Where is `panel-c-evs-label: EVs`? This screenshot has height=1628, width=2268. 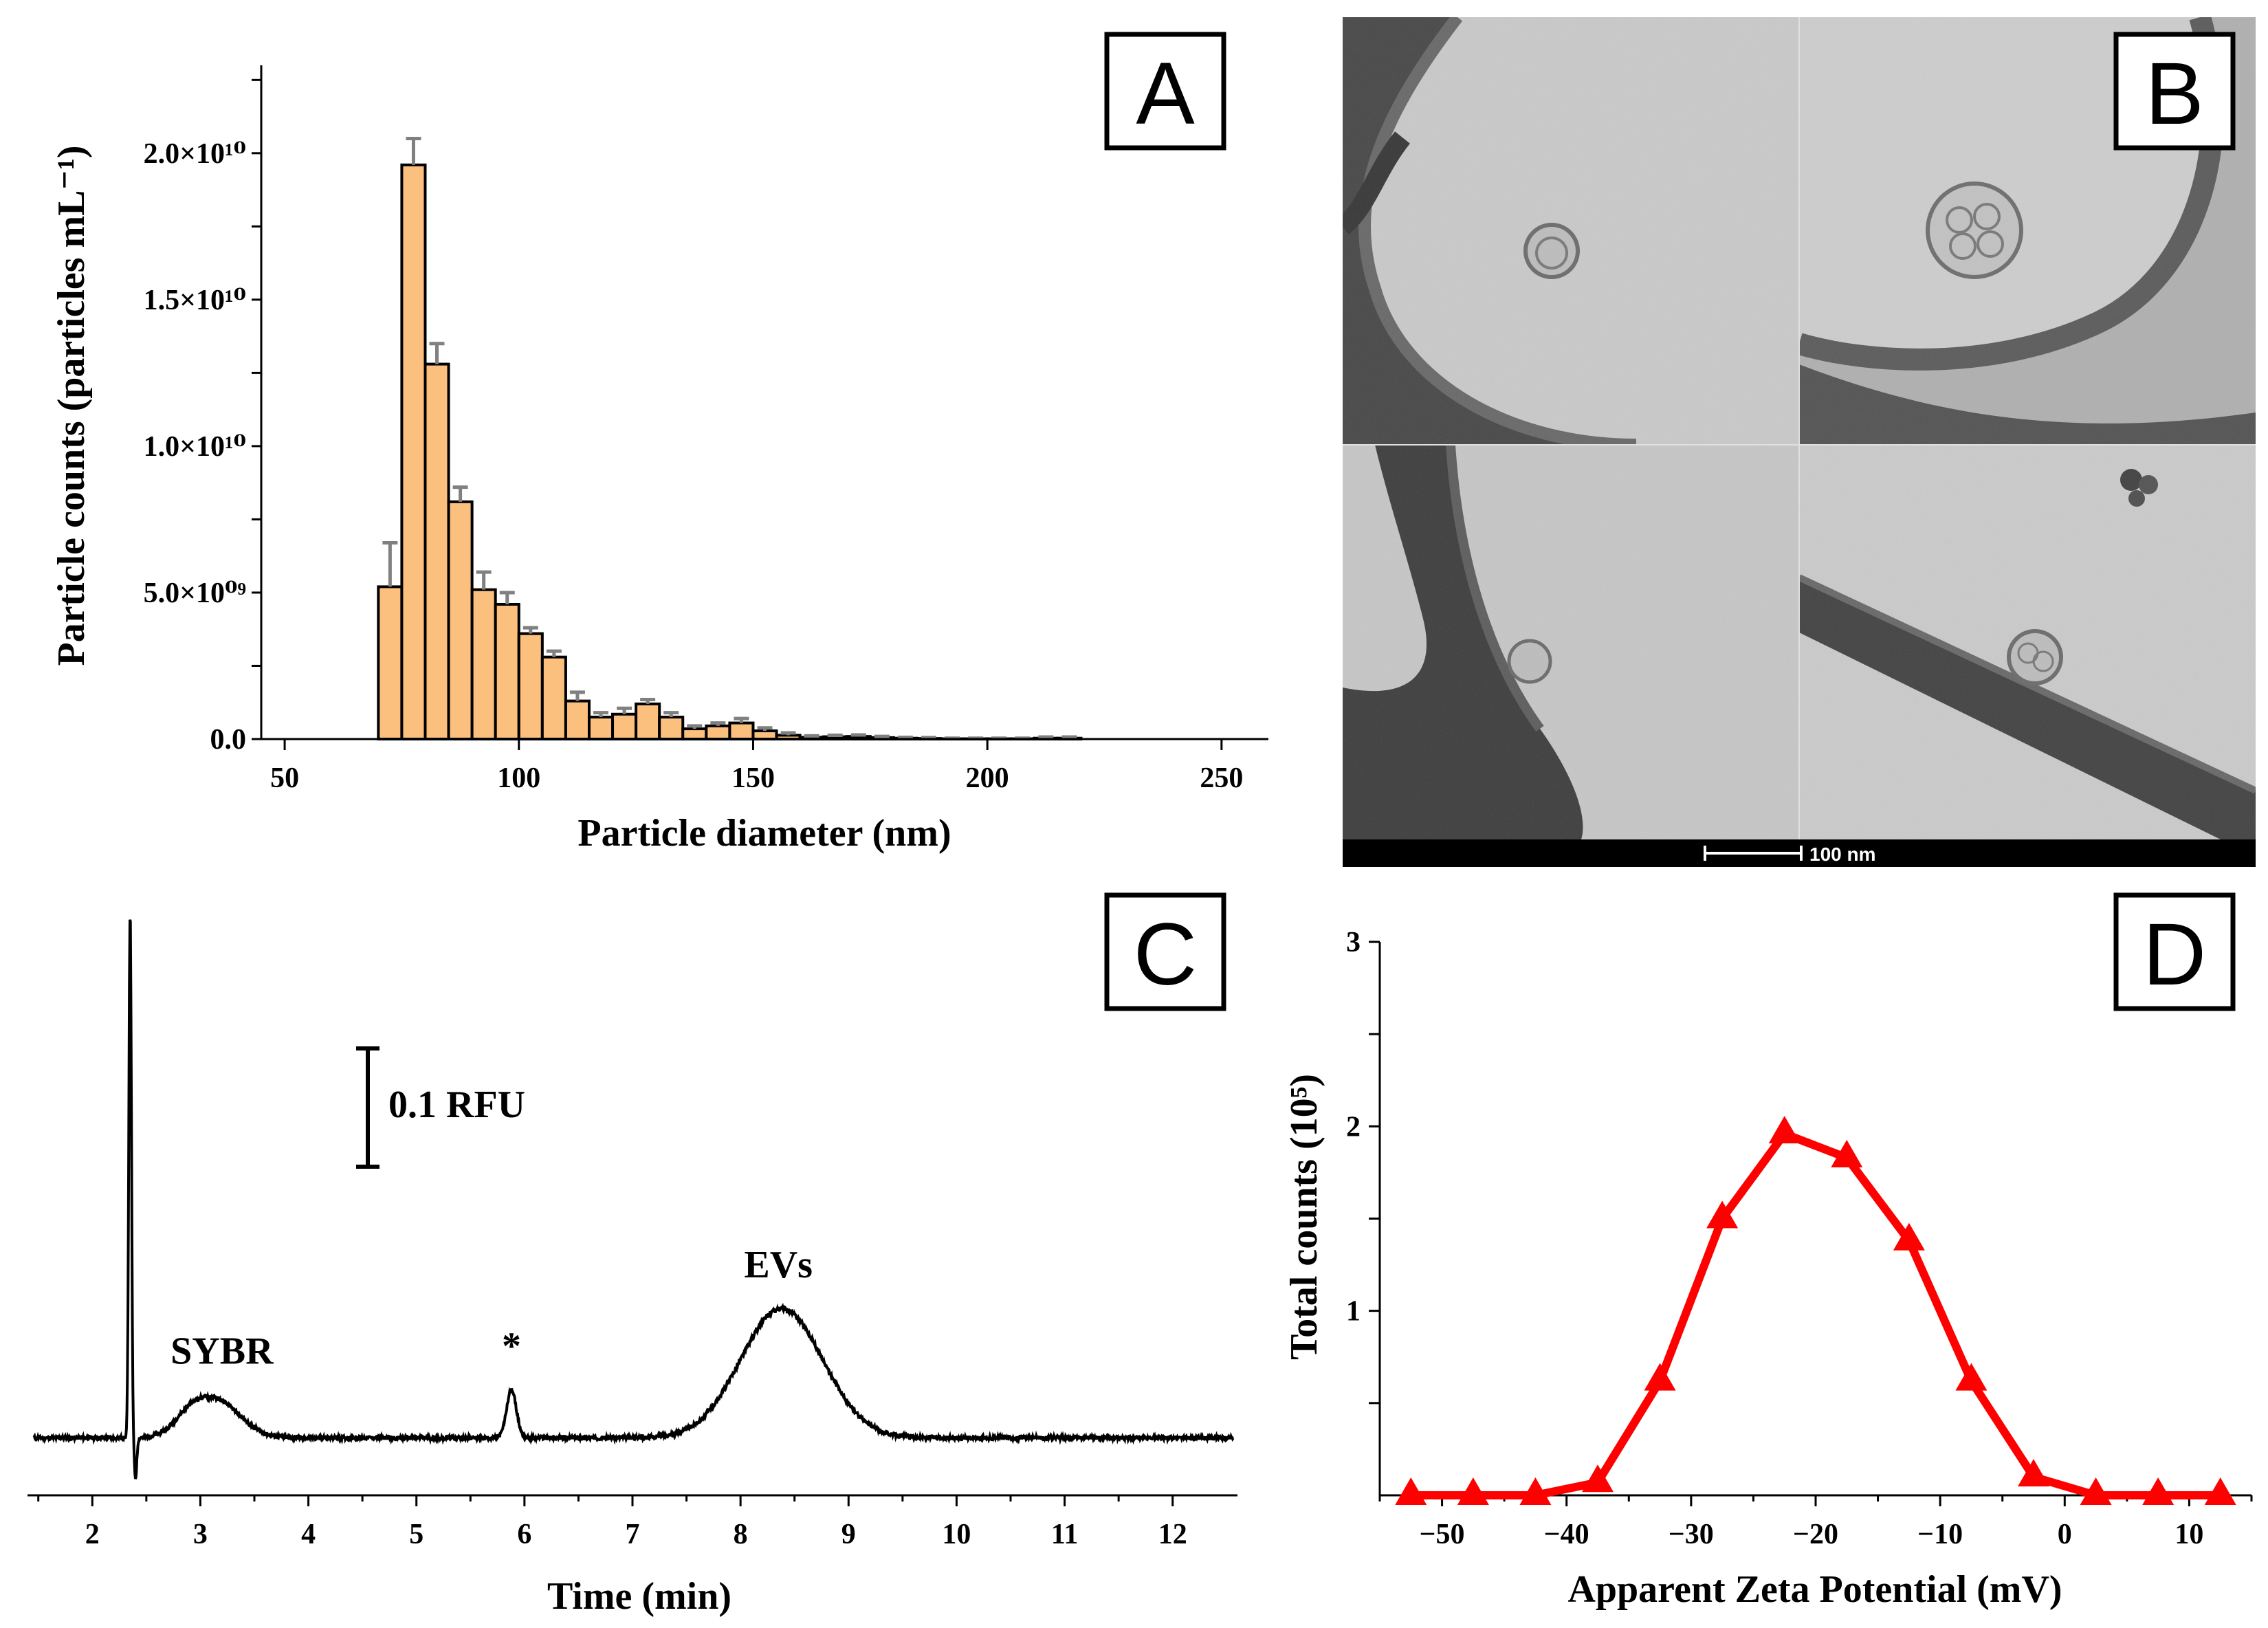
panel-c-evs-label: EVs is located at coordinates (778, 1265).